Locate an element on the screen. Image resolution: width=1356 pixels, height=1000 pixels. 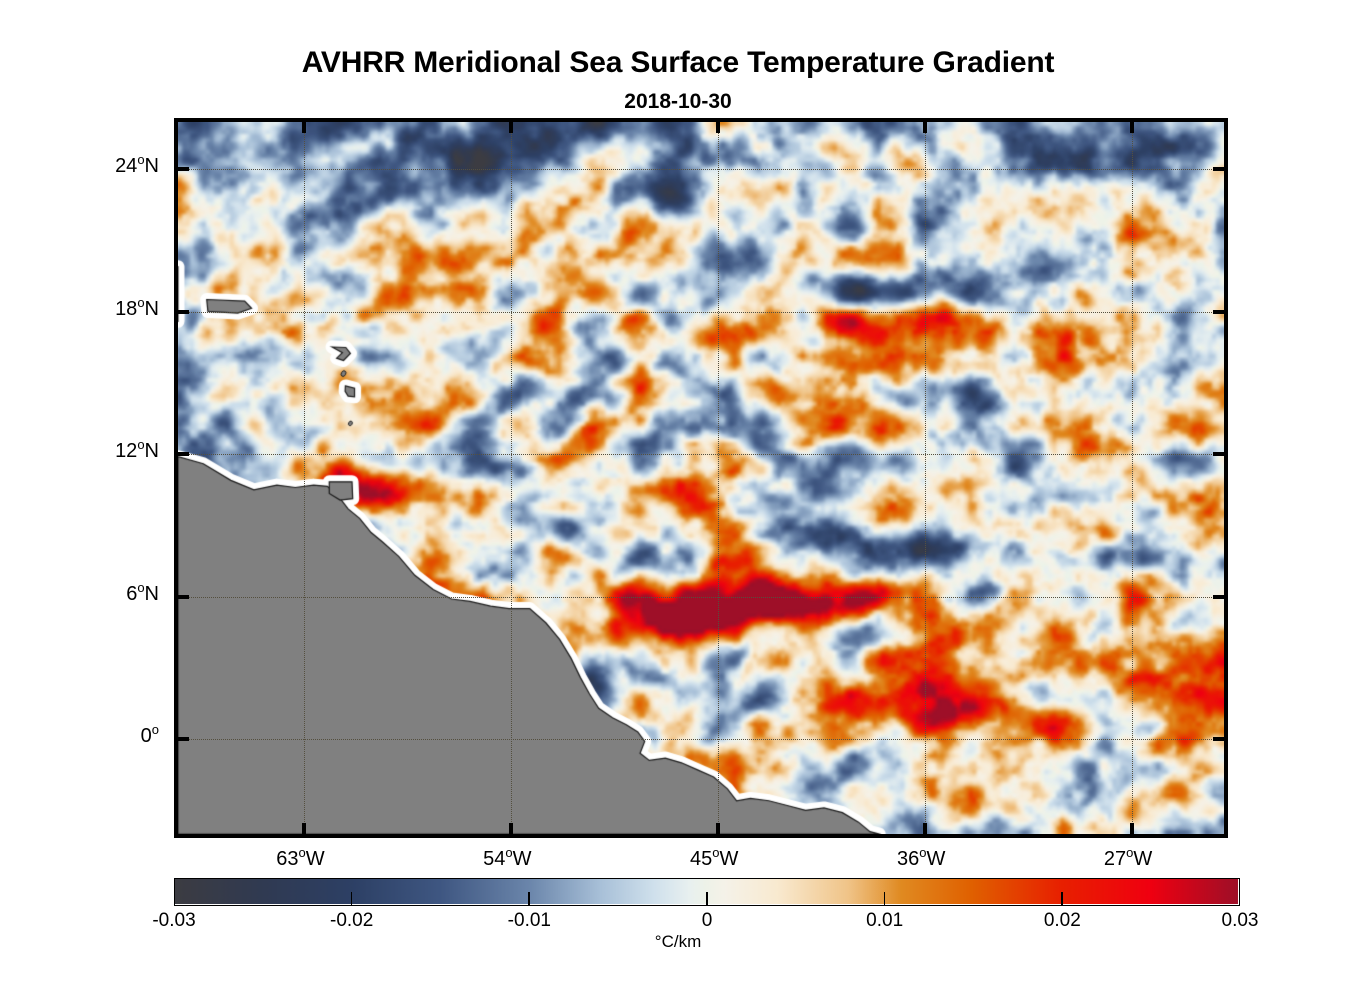
y-axis-tick-label: 6oN is located at coordinates (142, 592).